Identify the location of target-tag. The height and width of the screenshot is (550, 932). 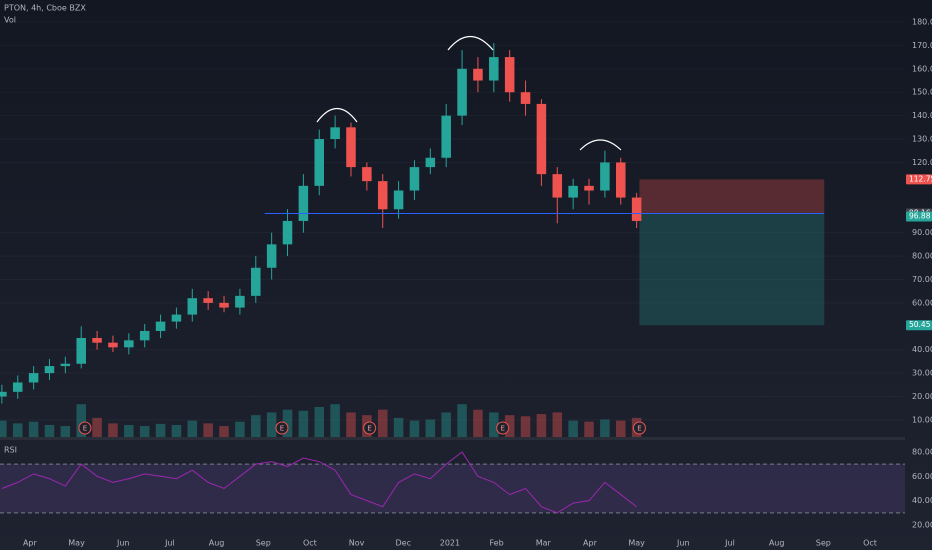
(919, 325).